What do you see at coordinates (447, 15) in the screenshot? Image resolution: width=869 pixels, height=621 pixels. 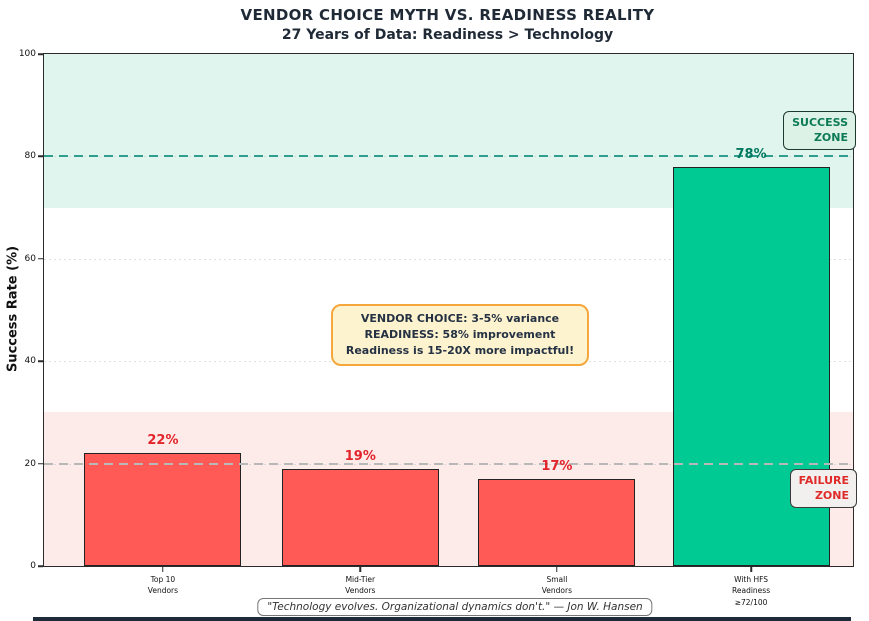 I see `chart-title: VENDOR CHOICE MYTH VS. READINESS REALITY` at bounding box center [447, 15].